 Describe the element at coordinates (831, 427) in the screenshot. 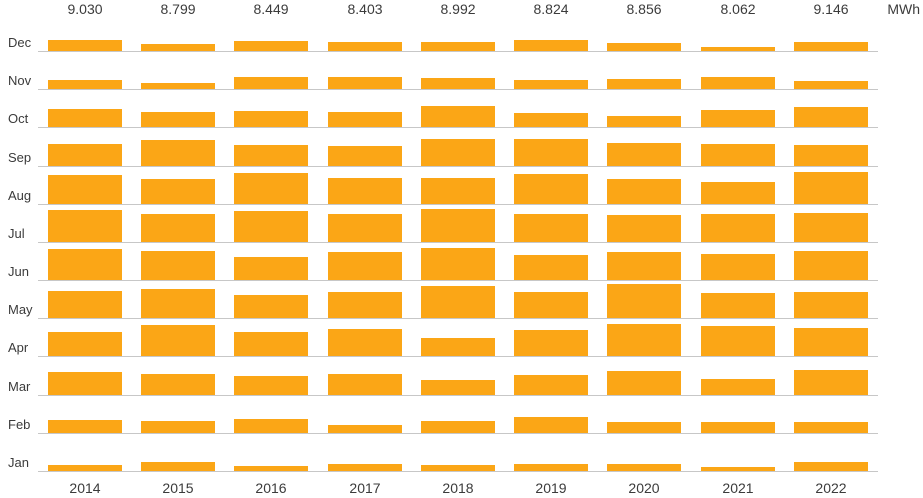

I see `bar-2022-feb` at that location.